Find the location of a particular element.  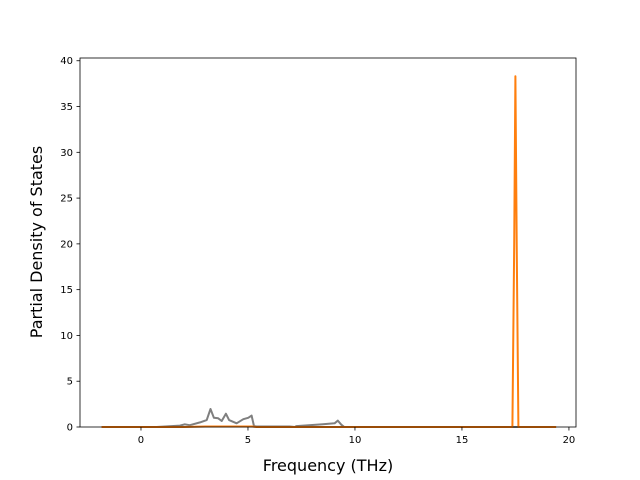

y-tick-label: 15 is located at coordinates (66, 290).